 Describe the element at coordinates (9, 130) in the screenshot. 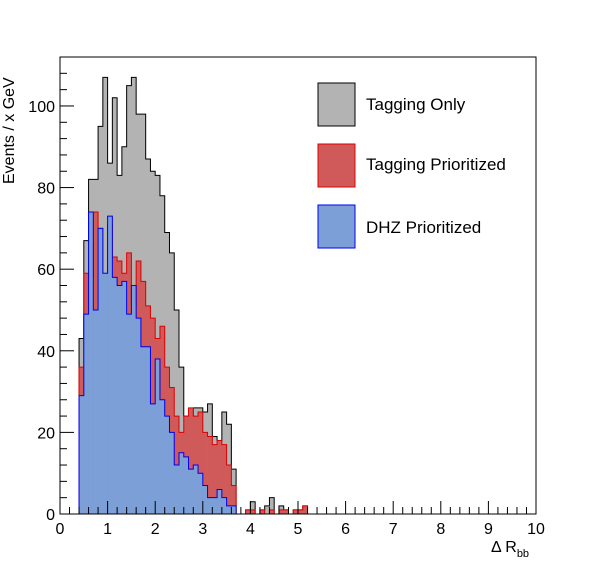

I see `y-axis-title: Events / x GeV` at that location.